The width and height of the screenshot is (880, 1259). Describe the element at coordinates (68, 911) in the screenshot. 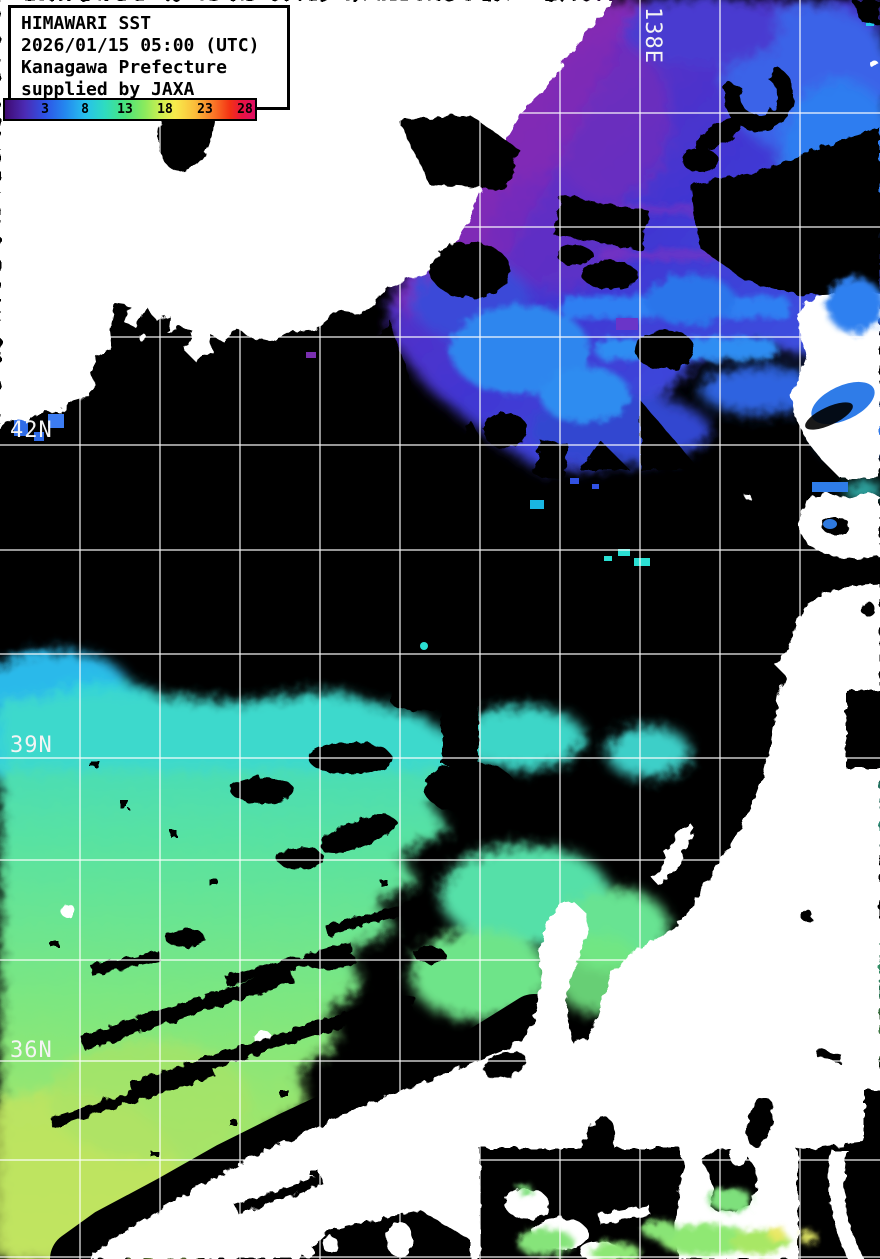

I see `land-ulleungdo-island` at that location.